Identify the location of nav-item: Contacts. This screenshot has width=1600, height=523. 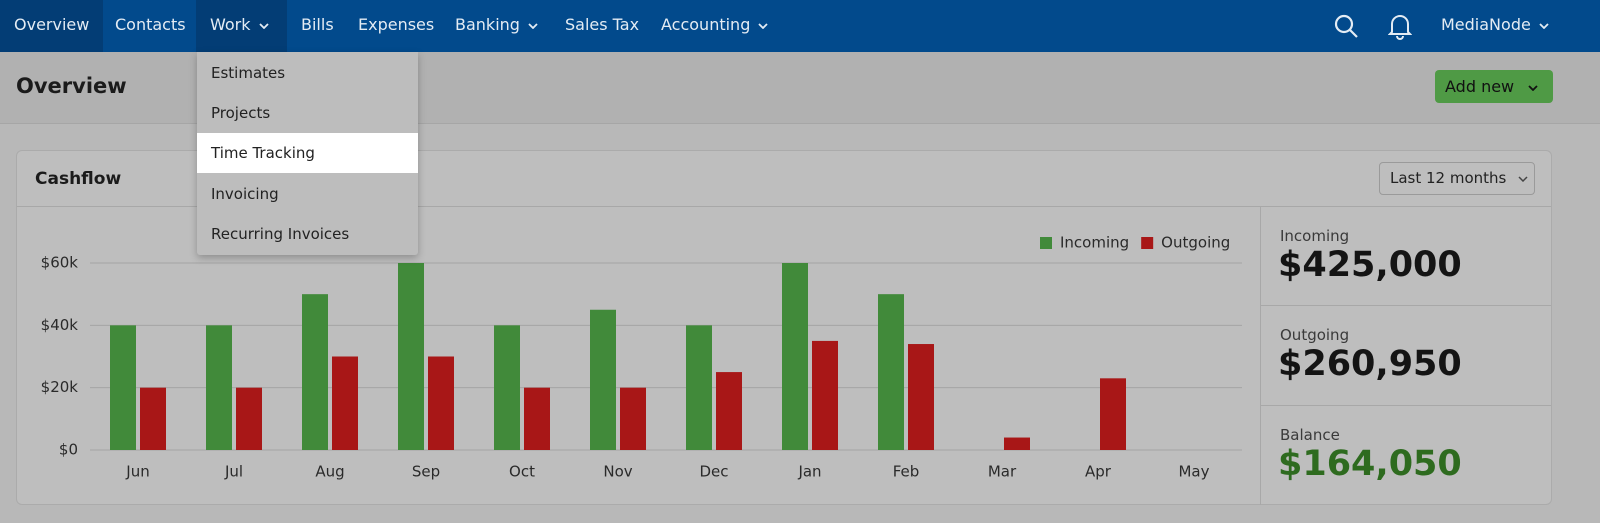
(150, 24).